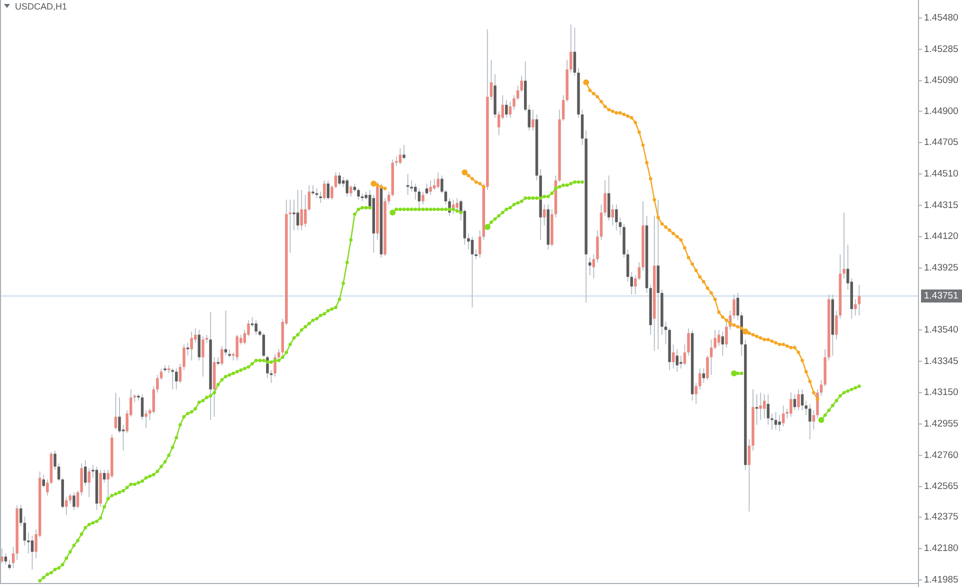  Describe the element at coordinates (941, 205) in the screenshot. I see `y-tick-label: 1.44315` at that location.